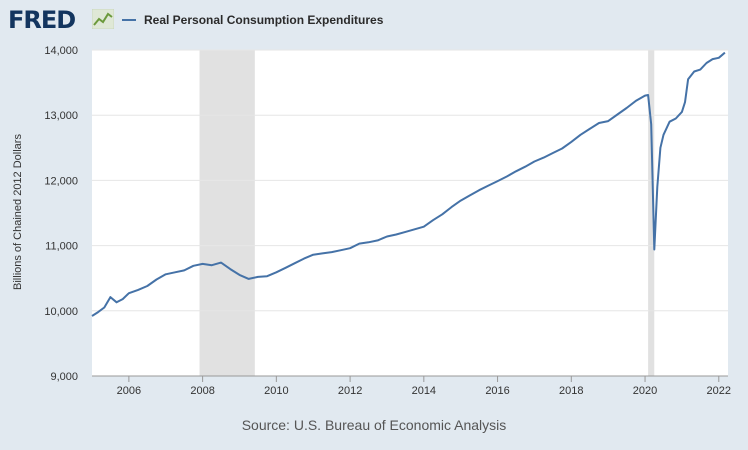 Image resolution: width=748 pixels, height=450 pixels. Describe the element at coordinates (61, 247) in the screenshot. I see `y-tick-label: 11,000` at that location.